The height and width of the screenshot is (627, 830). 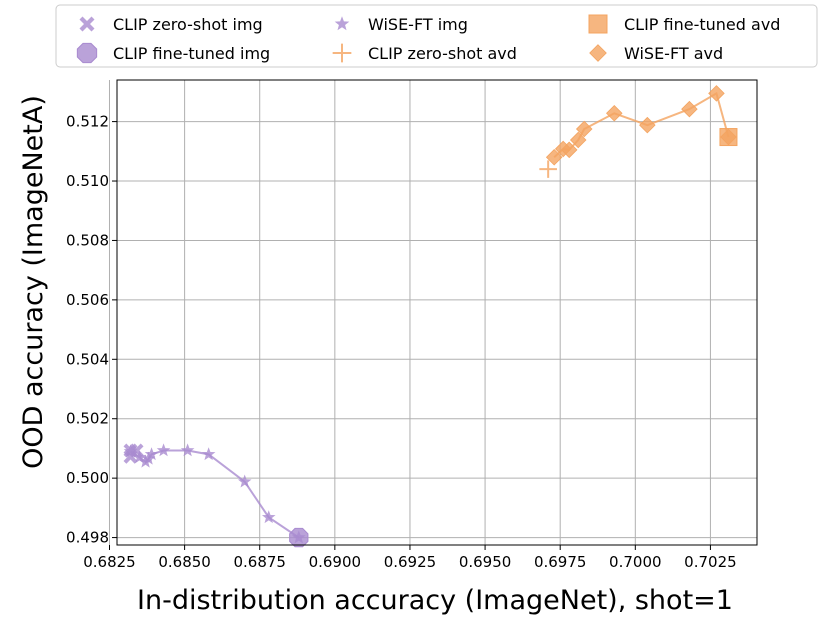 I want to click on legend-label: WiSE-FT img, so click(x=418, y=24).